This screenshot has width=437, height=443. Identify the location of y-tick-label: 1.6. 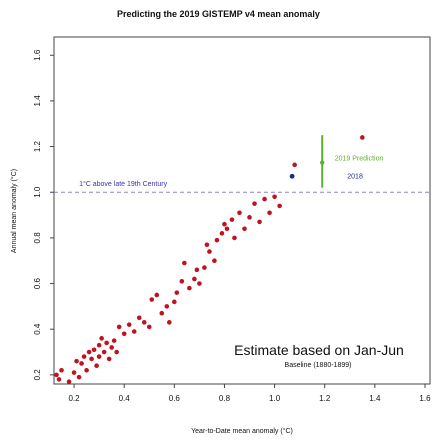
(37, 55).